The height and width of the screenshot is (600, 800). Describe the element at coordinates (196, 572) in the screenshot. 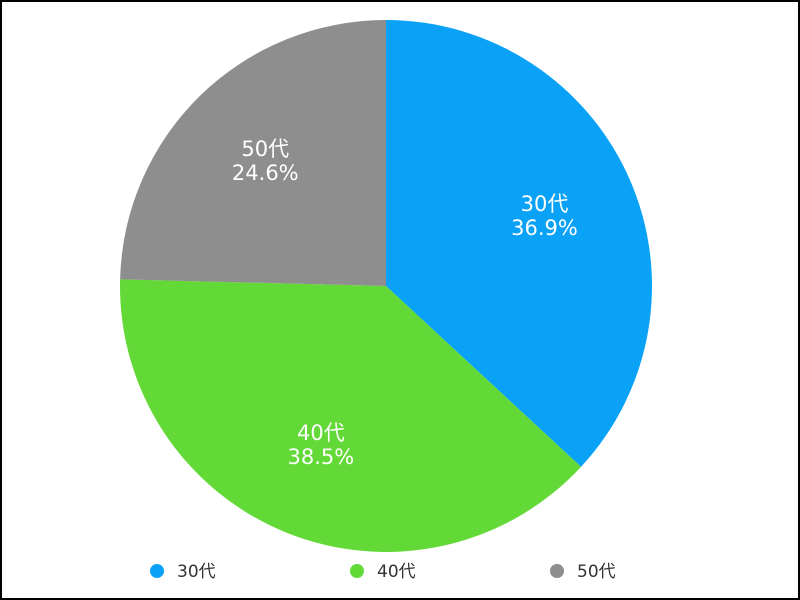

I see `legend-label: 30代` at that location.